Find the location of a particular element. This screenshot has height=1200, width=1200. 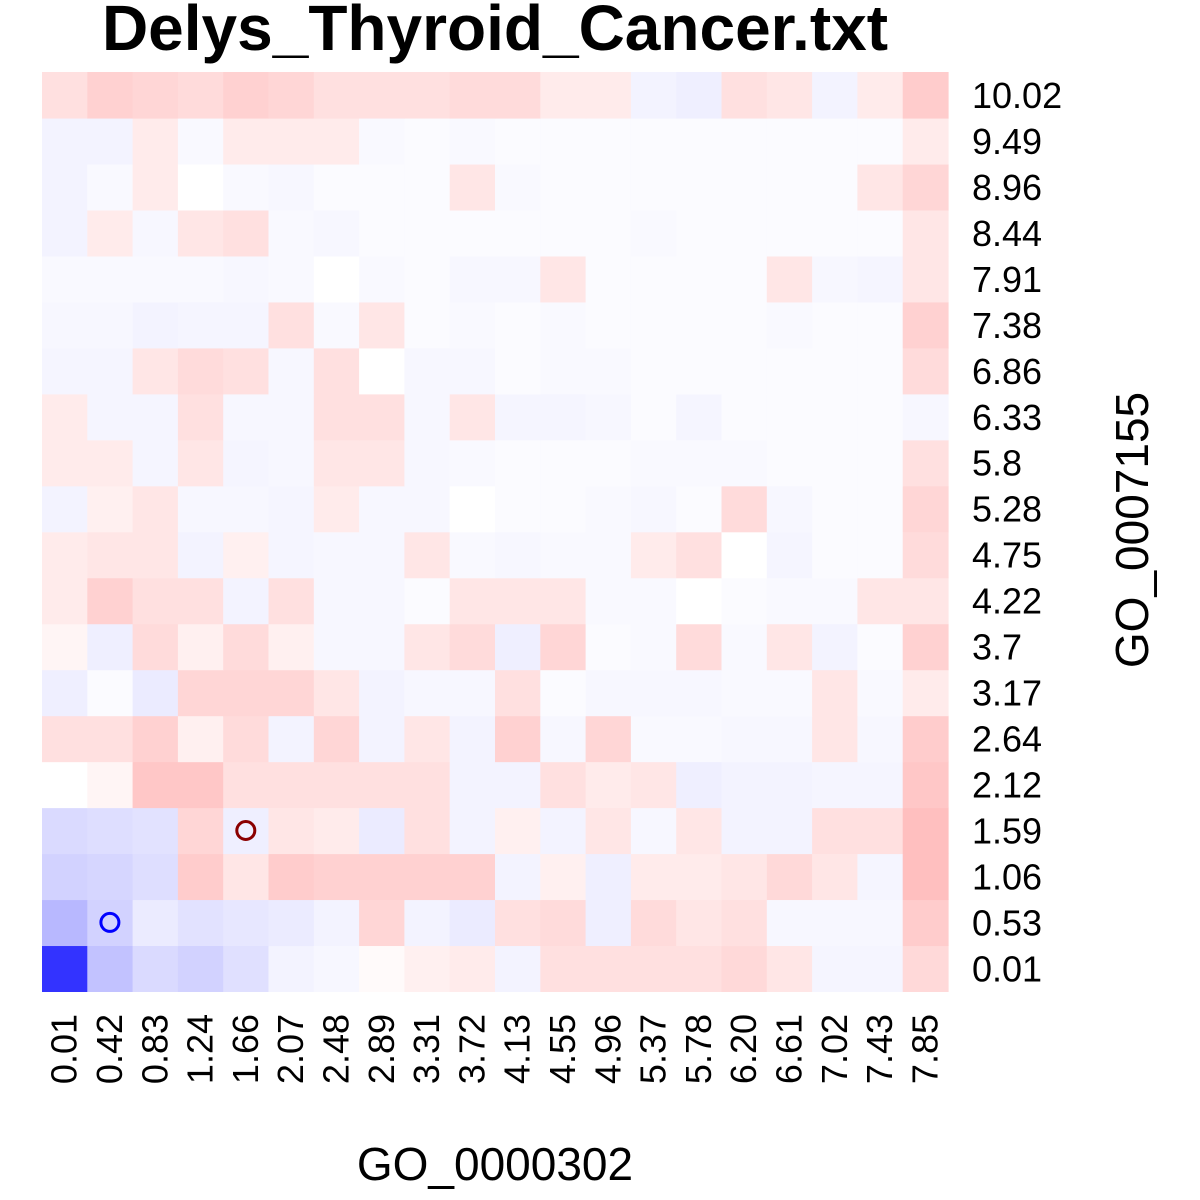

y-axis-title: GO_0007155 is located at coordinates (1132, 530).